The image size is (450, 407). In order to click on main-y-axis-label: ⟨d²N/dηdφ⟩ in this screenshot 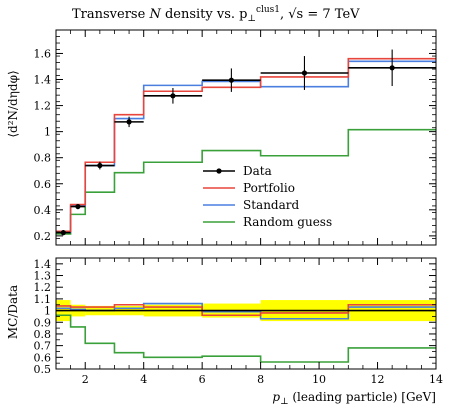, I will do `click(13, 103)`.